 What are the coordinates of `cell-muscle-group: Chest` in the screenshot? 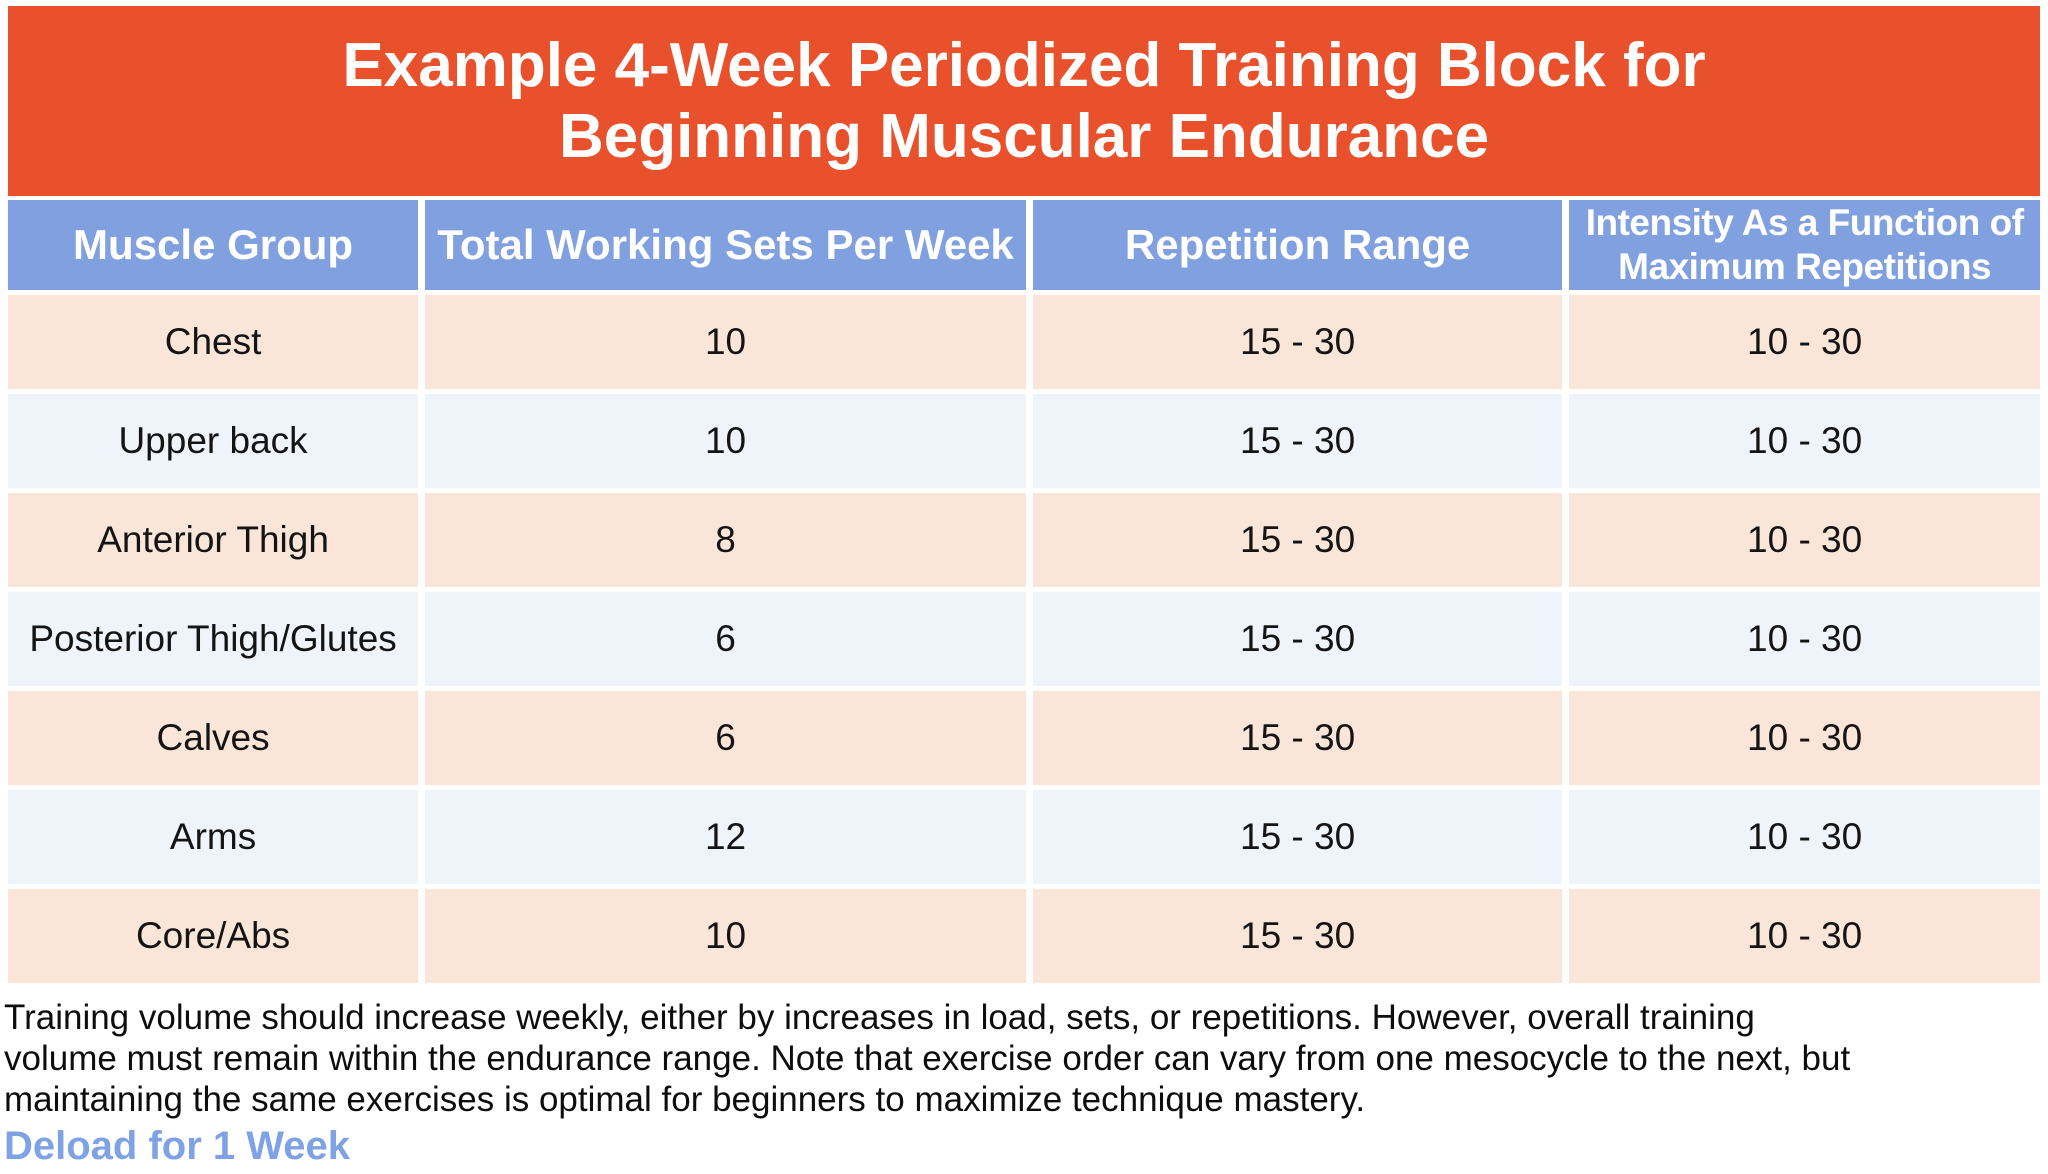 It's located at (213, 342).